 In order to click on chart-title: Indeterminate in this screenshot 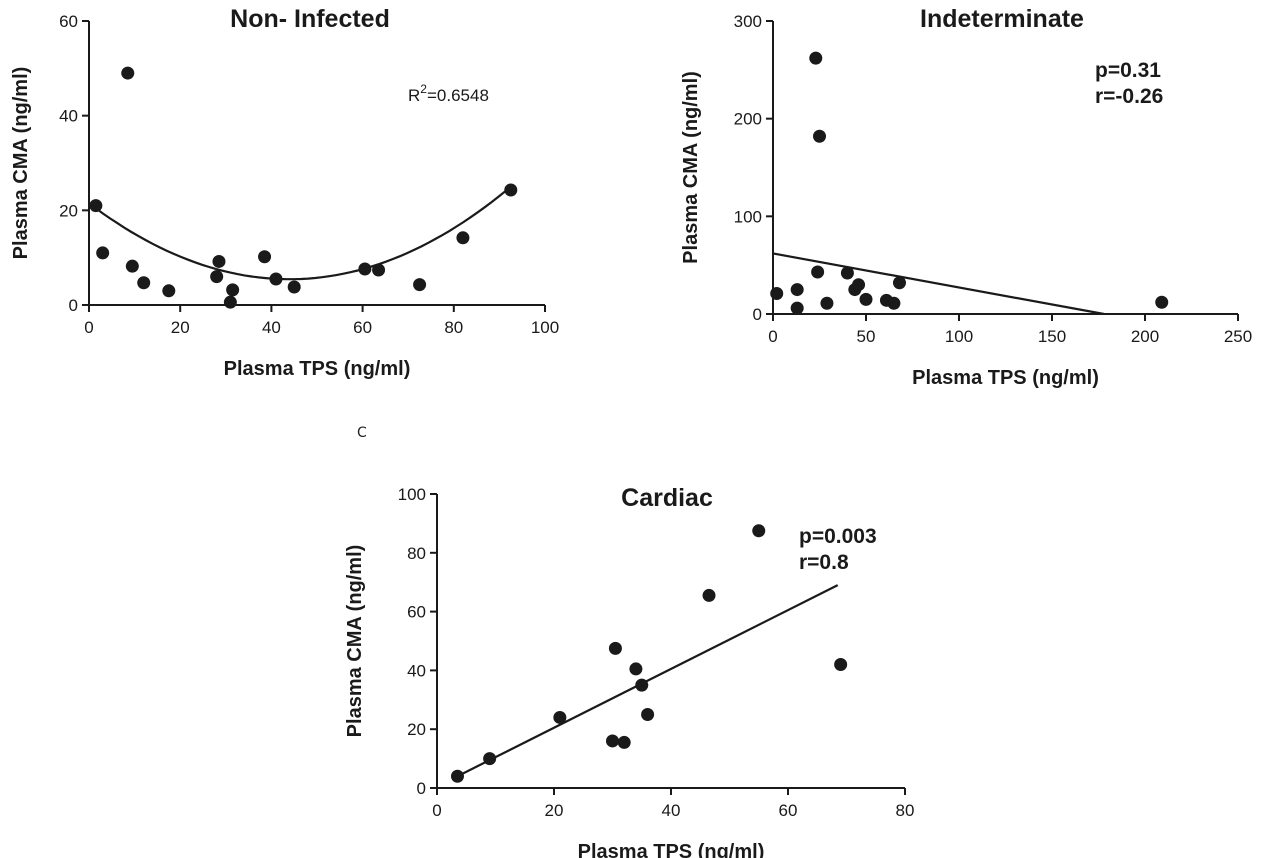, I will do `click(1002, 19)`.